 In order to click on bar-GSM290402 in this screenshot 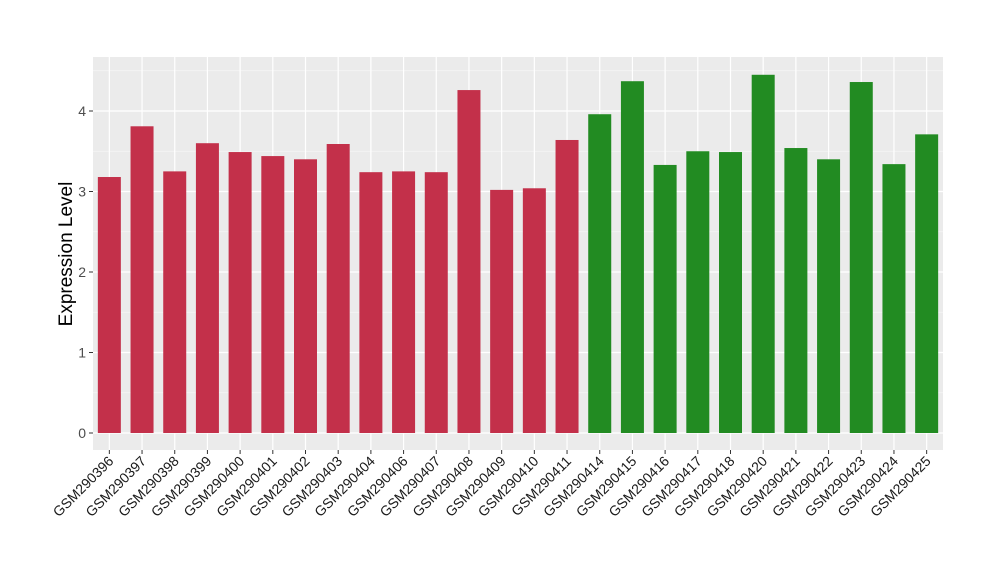, I will do `click(305, 296)`.